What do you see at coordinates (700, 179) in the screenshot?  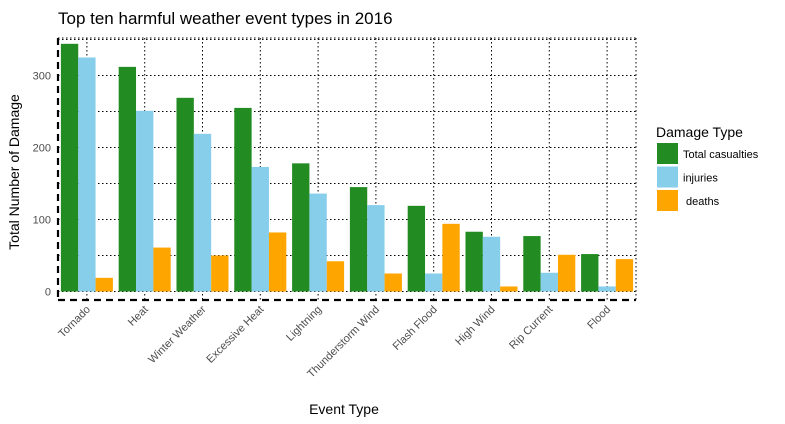 I see `legend-label: injuries` at bounding box center [700, 179].